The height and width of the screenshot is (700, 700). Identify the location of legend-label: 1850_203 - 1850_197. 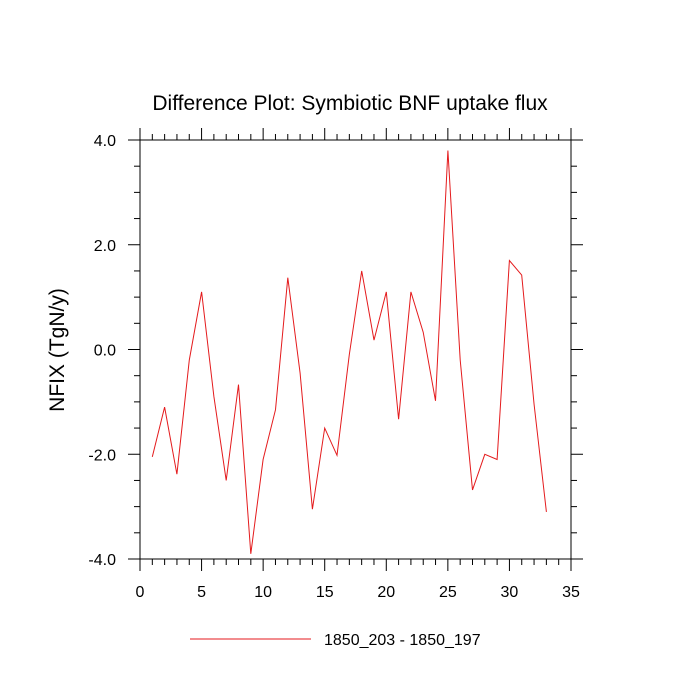
(402, 640).